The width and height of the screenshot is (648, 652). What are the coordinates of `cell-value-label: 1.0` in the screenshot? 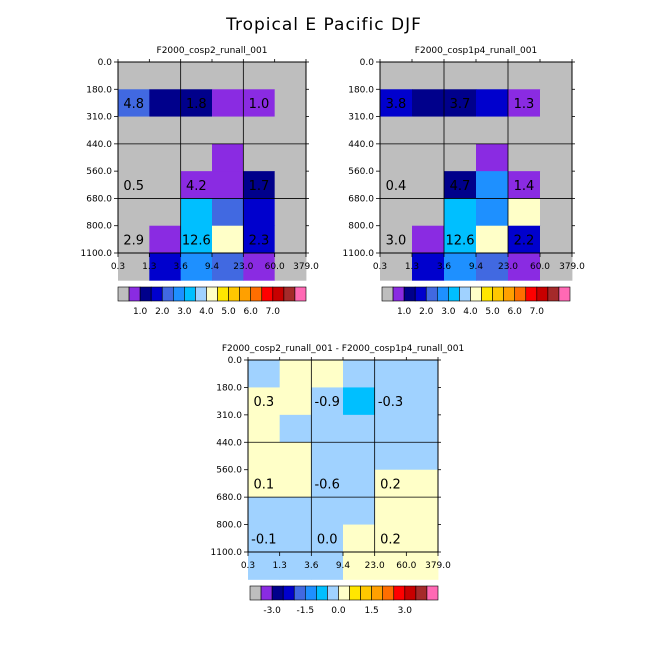 It's located at (259, 104).